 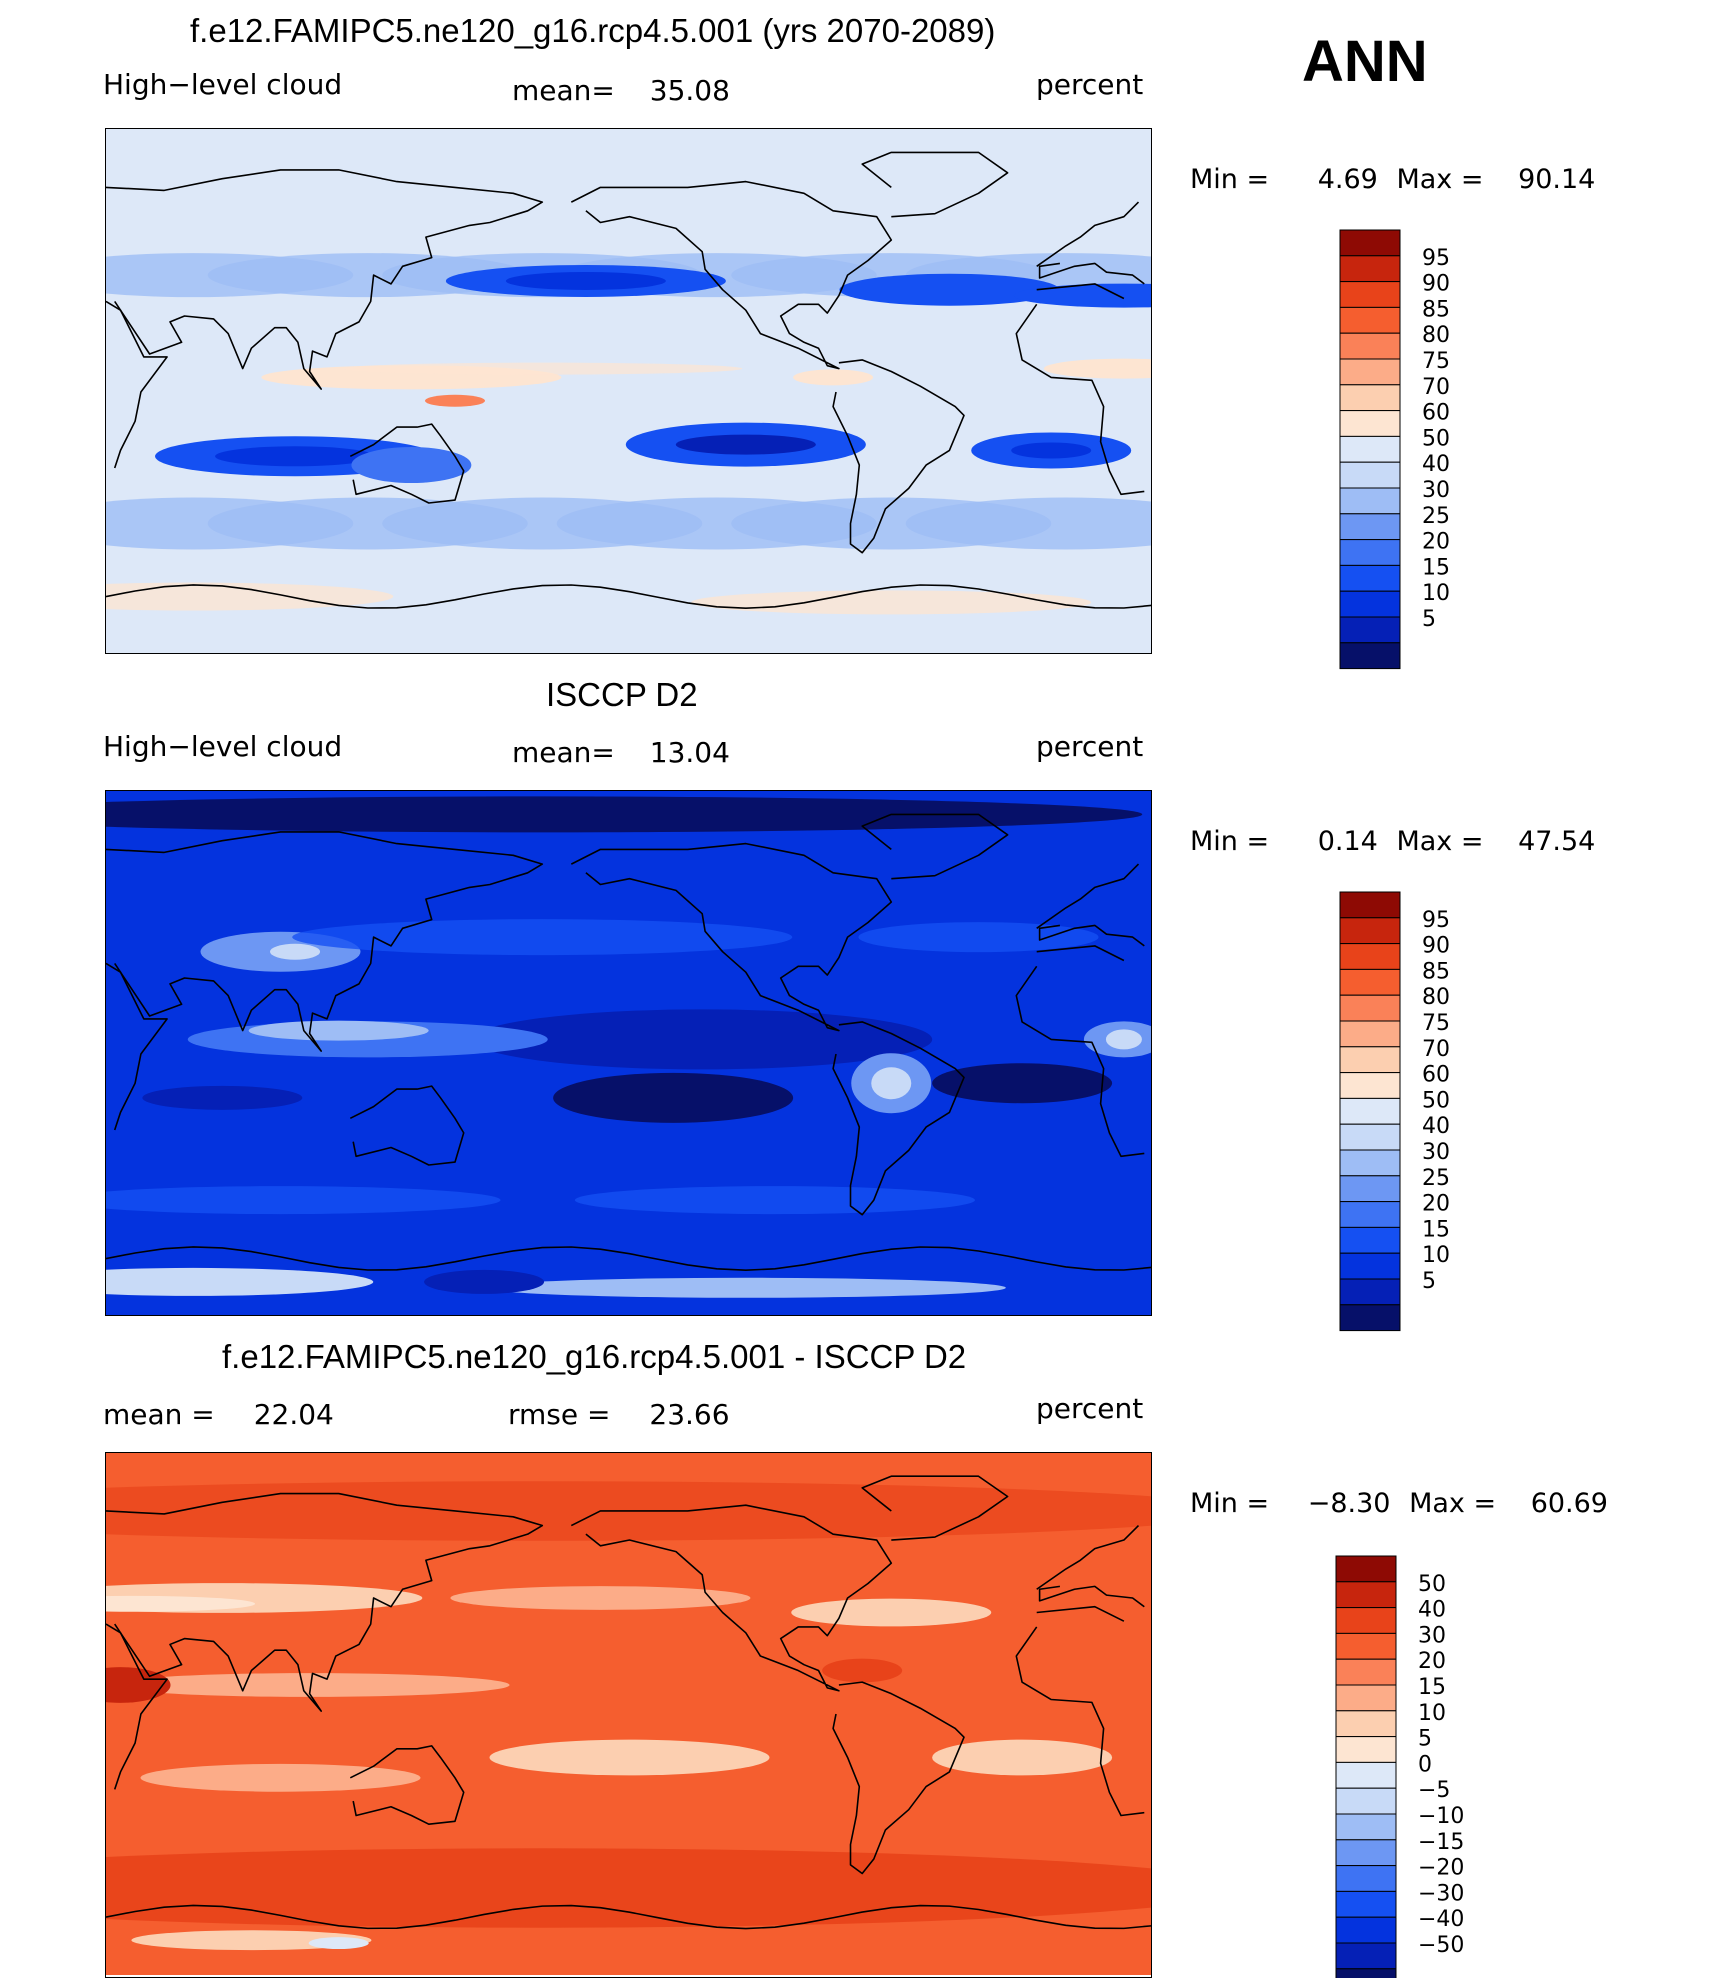 What do you see at coordinates (1441, 1945) in the screenshot?
I see `colorbar-tick-label: −50` at bounding box center [1441, 1945].